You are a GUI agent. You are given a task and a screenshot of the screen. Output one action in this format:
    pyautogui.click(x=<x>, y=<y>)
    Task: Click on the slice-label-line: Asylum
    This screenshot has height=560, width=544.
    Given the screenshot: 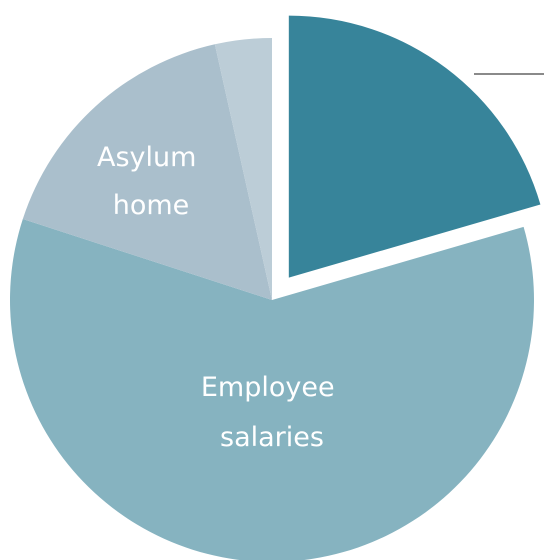 What is the action you would take?
    pyautogui.click(x=146, y=157)
    